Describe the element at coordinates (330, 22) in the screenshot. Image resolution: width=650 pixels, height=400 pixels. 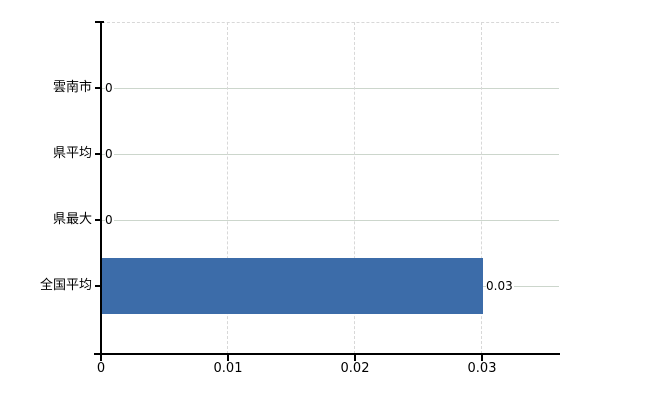
I see `plot-top-border` at that location.